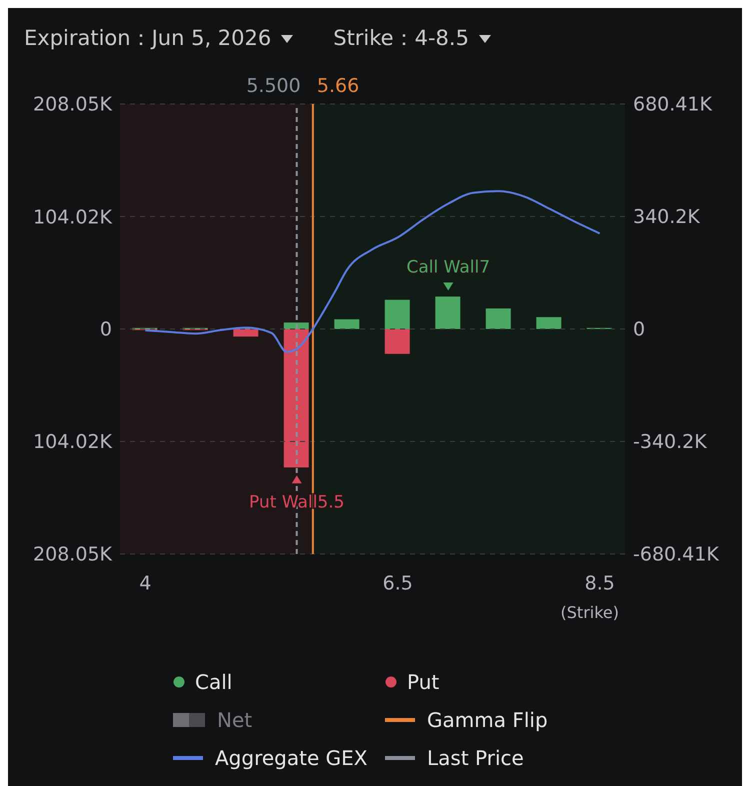 Image resolution: width=750 pixels, height=786 pixels. Describe the element at coordinates (670, 442) in the screenshot. I see `y2-tick-label: -340.2K` at that location.